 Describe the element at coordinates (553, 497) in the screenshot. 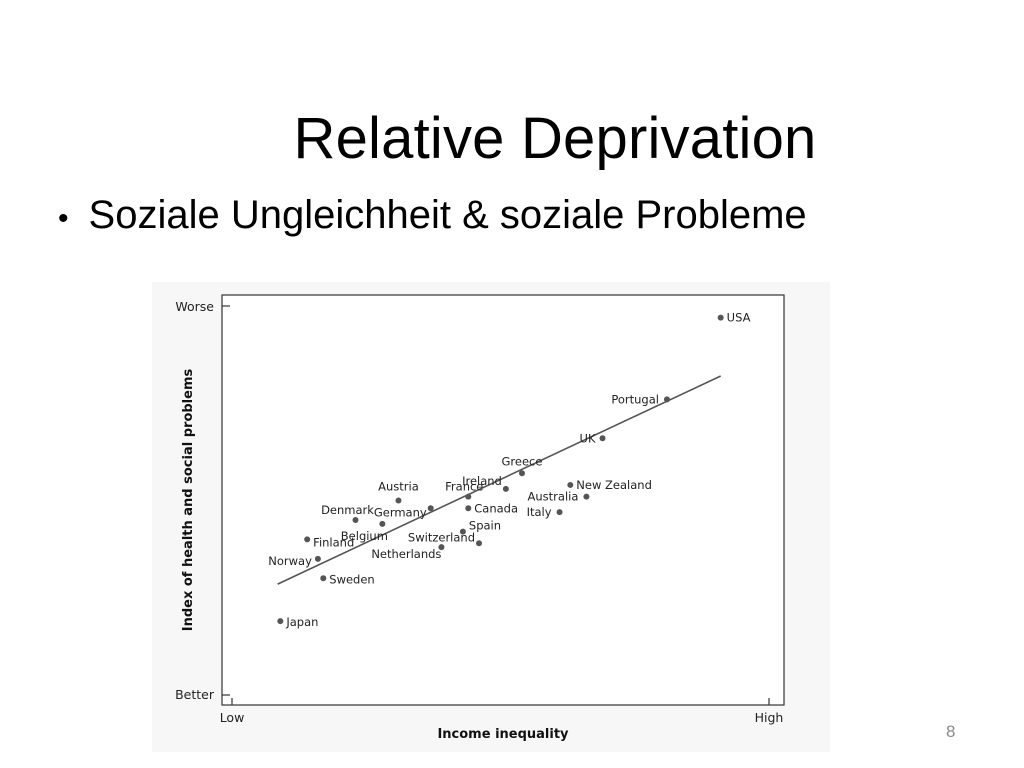

I see `point-label-australia: Australia` at that location.